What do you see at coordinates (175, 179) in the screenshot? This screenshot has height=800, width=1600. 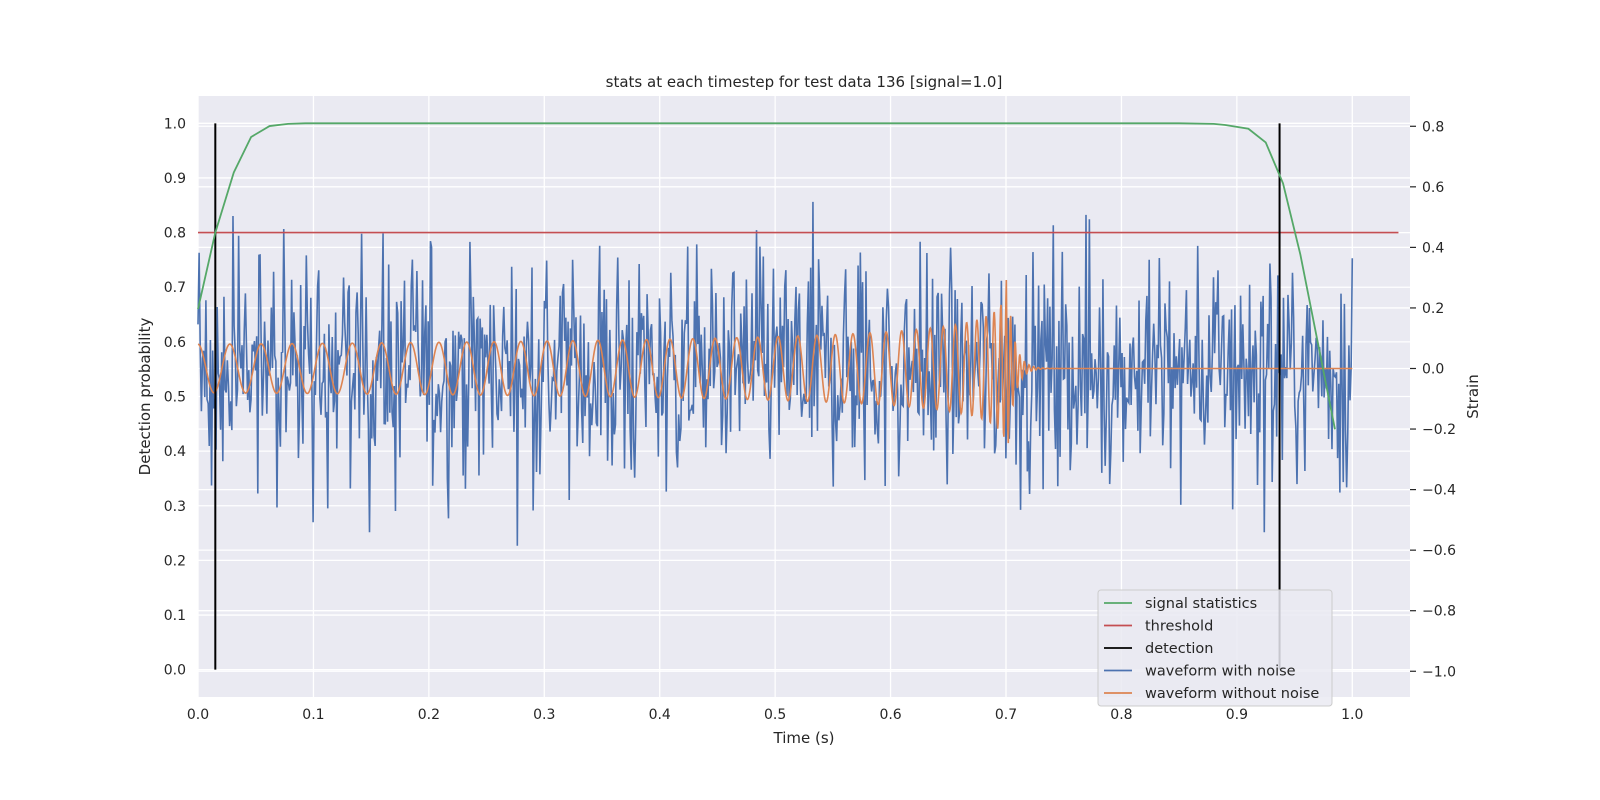 I see `y-tick-label: 0.9` at bounding box center [175, 179].